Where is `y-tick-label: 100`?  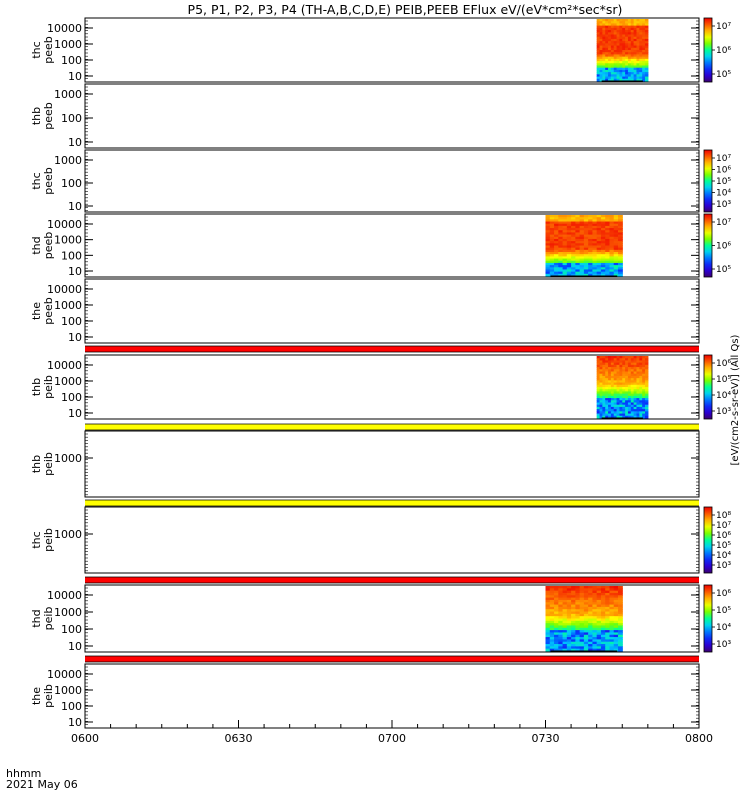
y-tick-label: 100 is located at coordinates (71, 118).